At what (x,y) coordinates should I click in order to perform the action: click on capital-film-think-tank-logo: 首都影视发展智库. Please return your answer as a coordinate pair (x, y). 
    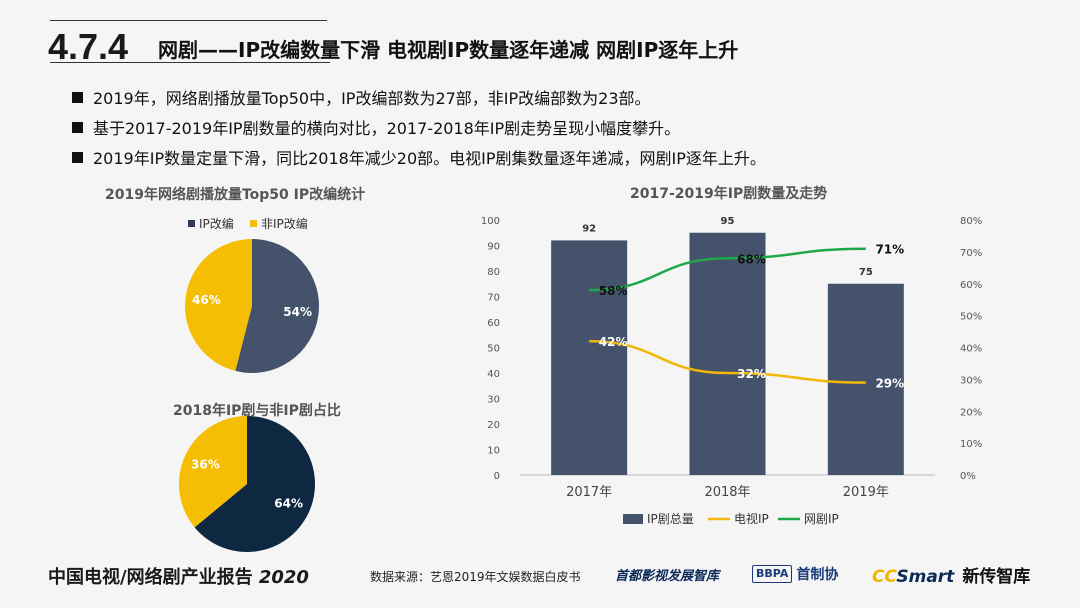
    Looking at the image, I should click on (667, 576).